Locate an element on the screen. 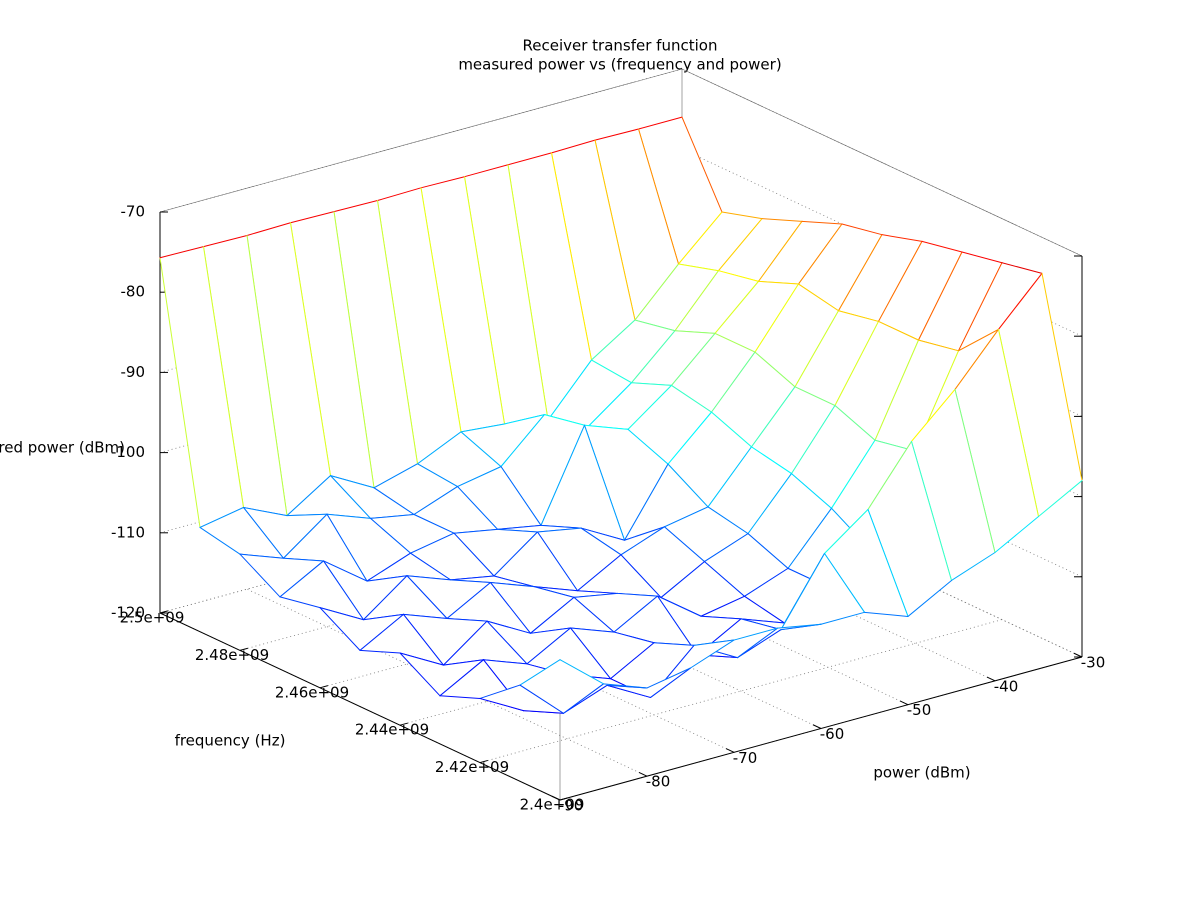  y-tick-label: -50 is located at coordinates (919, 710).